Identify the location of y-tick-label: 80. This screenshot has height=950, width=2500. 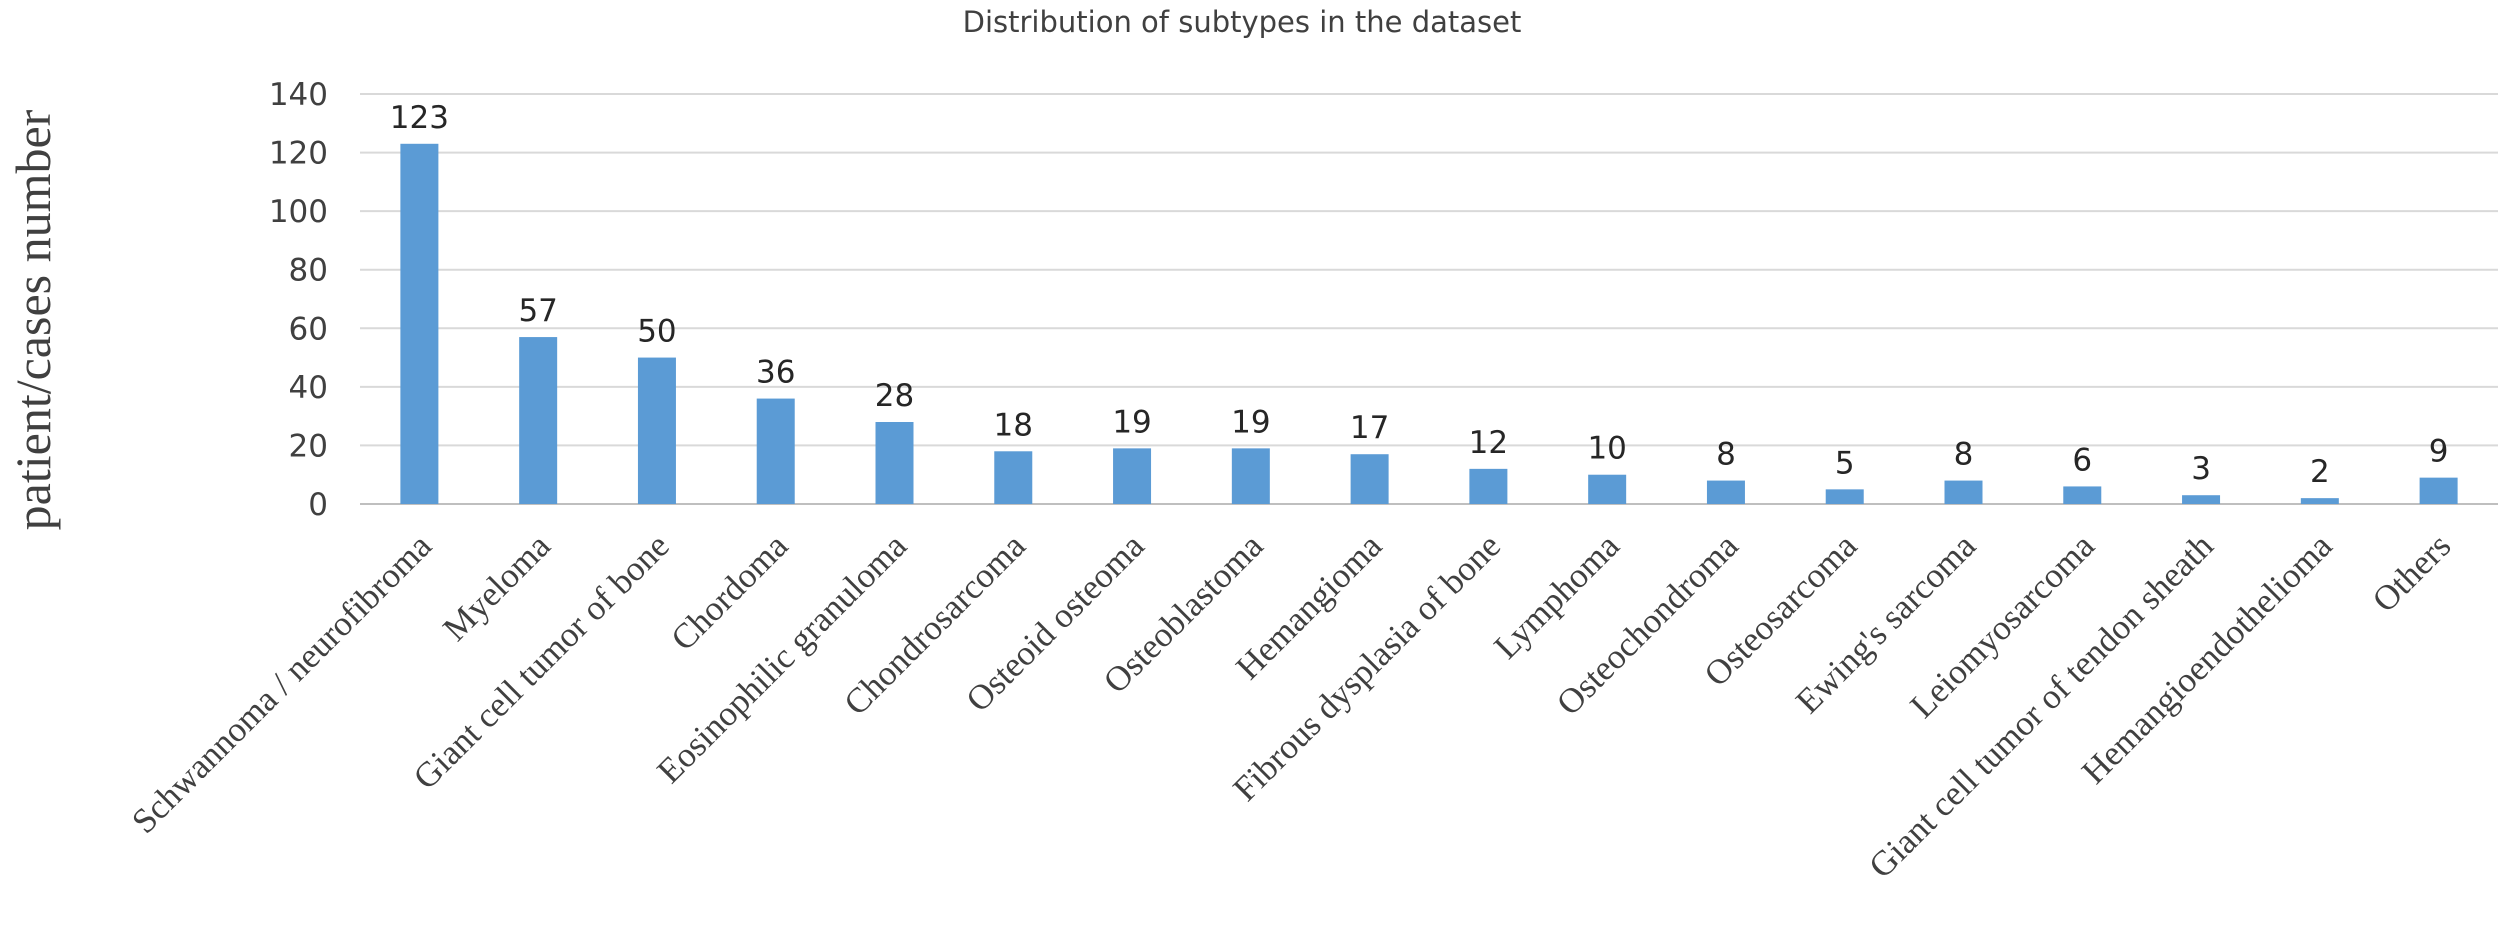
(308, 271).